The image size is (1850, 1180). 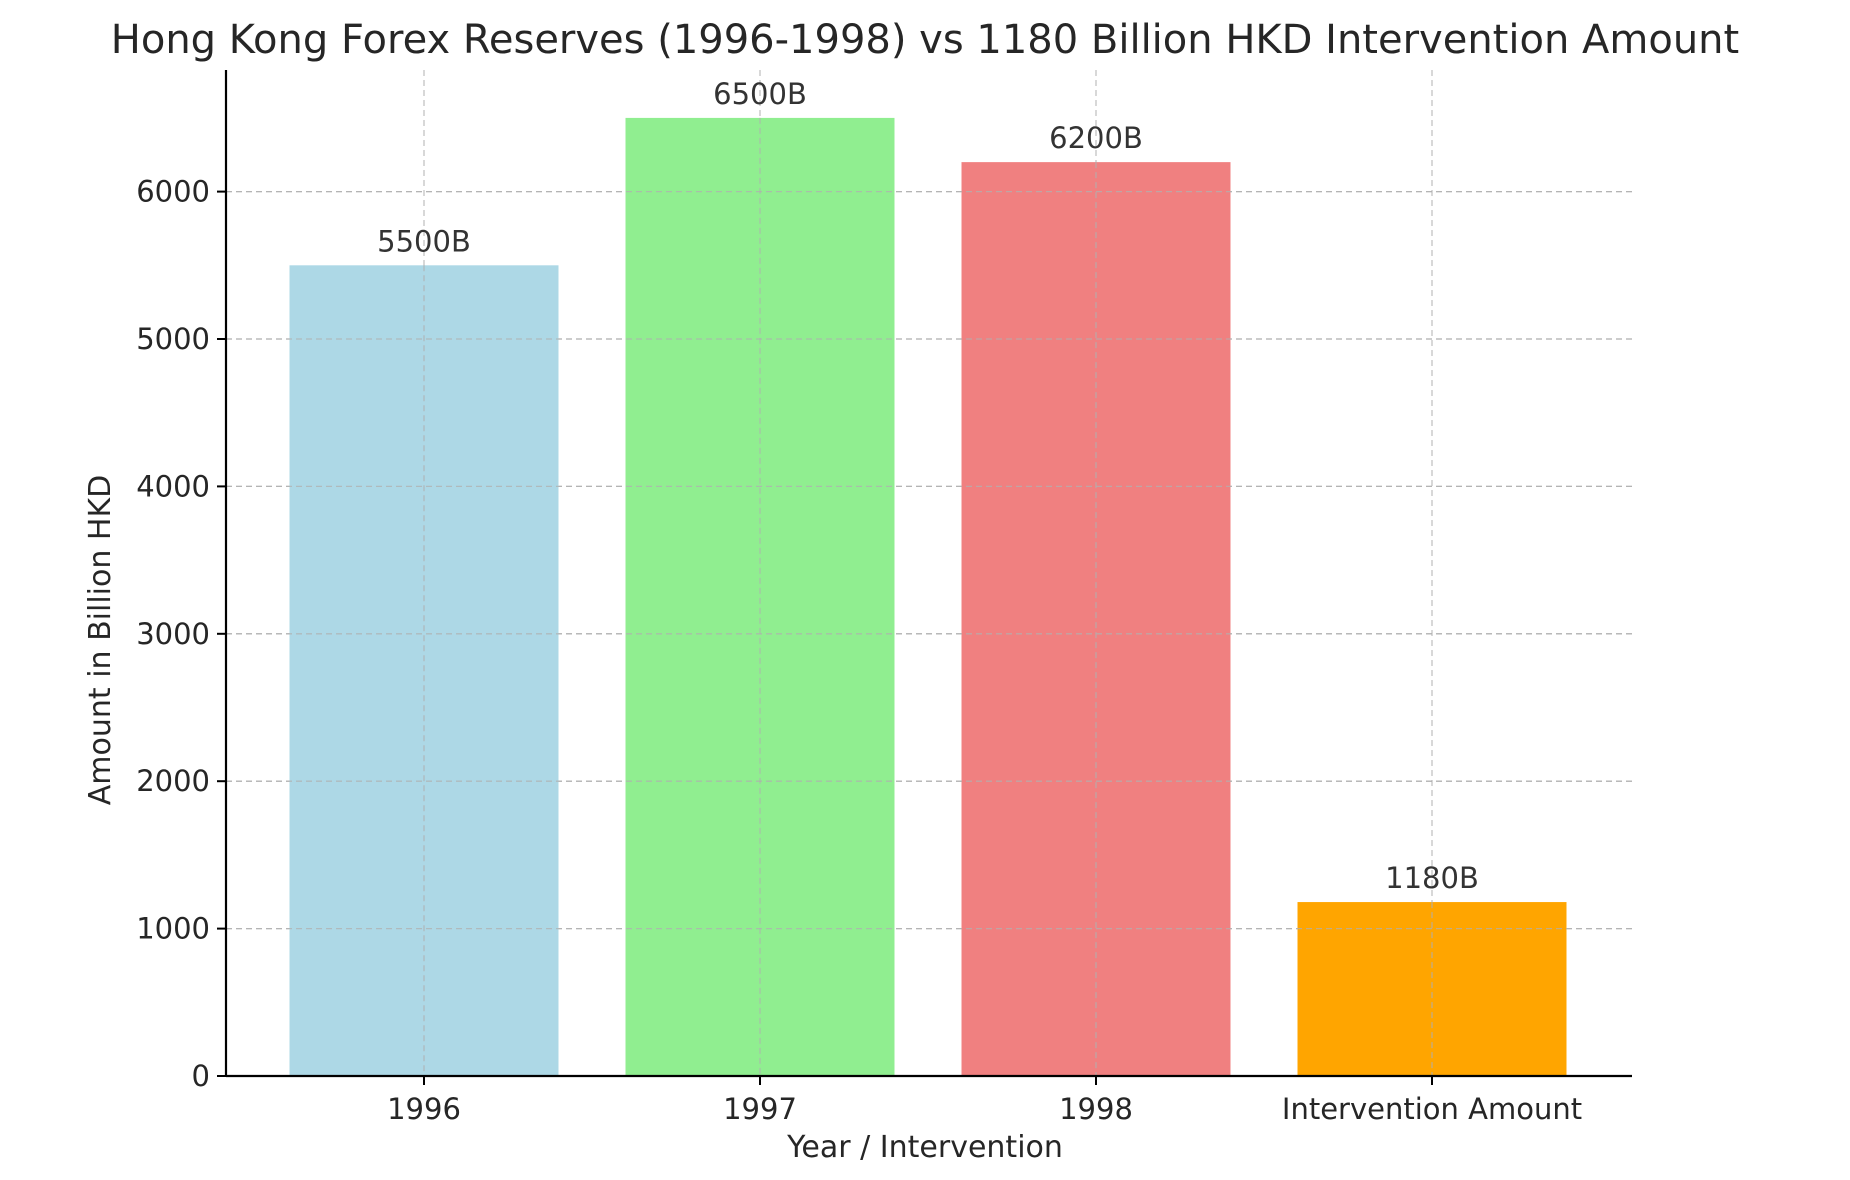 What do you see at coordinates (173, 192) in the screenshot?
I see `y-tick-label: 6000` at bounding box center [173, 192].